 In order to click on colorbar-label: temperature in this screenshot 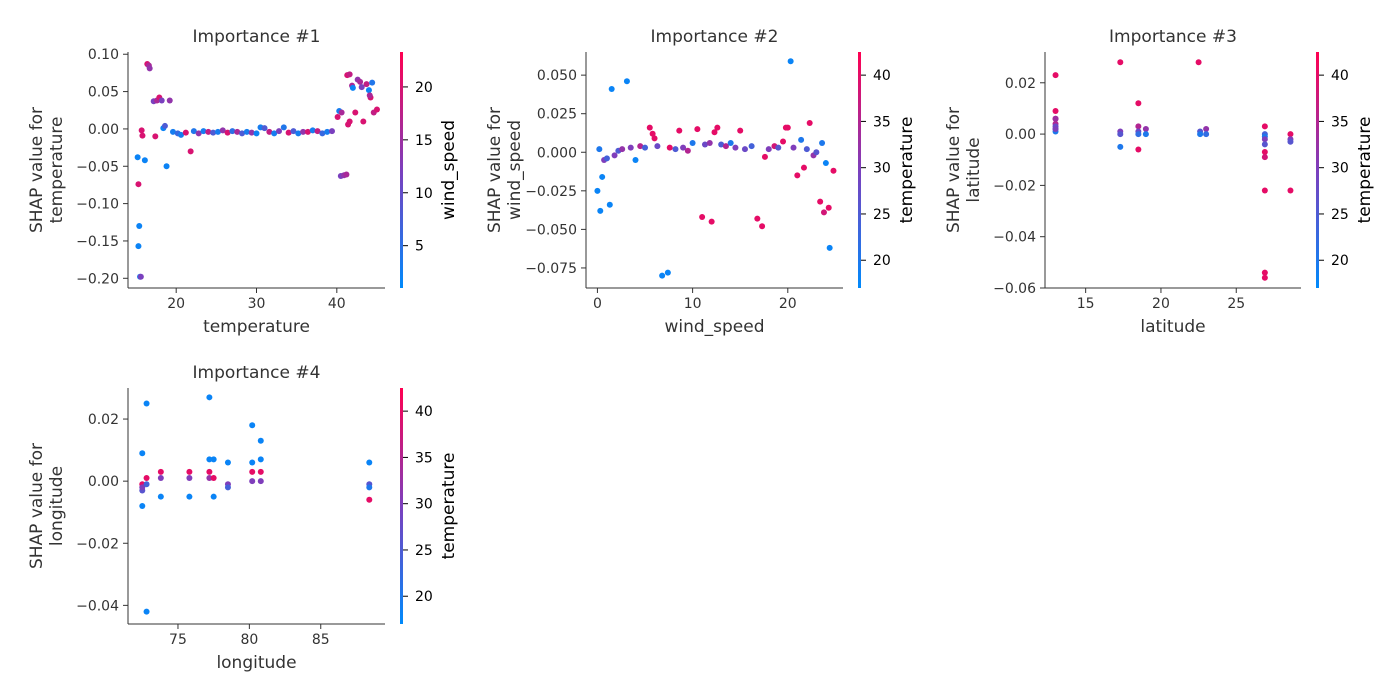, I will do `click(1365, 170)`.